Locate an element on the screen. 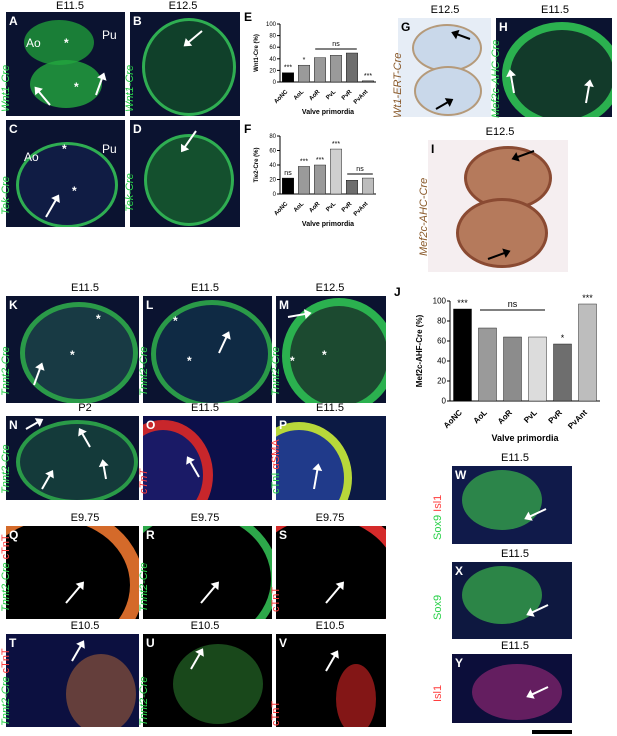 This screenshot has height=736, width=617. genotype-label: Mef2c-AHC-Cre is located at coordinates (424, 216).